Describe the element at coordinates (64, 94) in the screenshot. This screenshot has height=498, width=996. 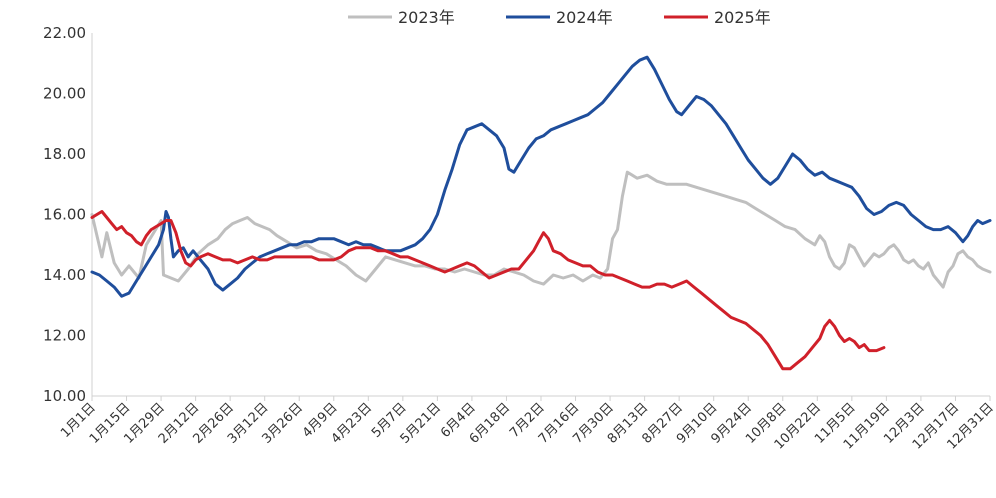
I see `y-tick-label: 20.00` at that location.